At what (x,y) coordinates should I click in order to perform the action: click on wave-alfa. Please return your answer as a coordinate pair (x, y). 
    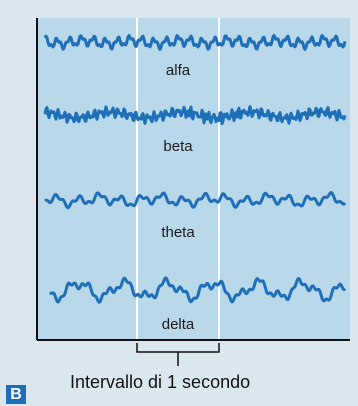
    Looking at the image, I should click on (195, 42).